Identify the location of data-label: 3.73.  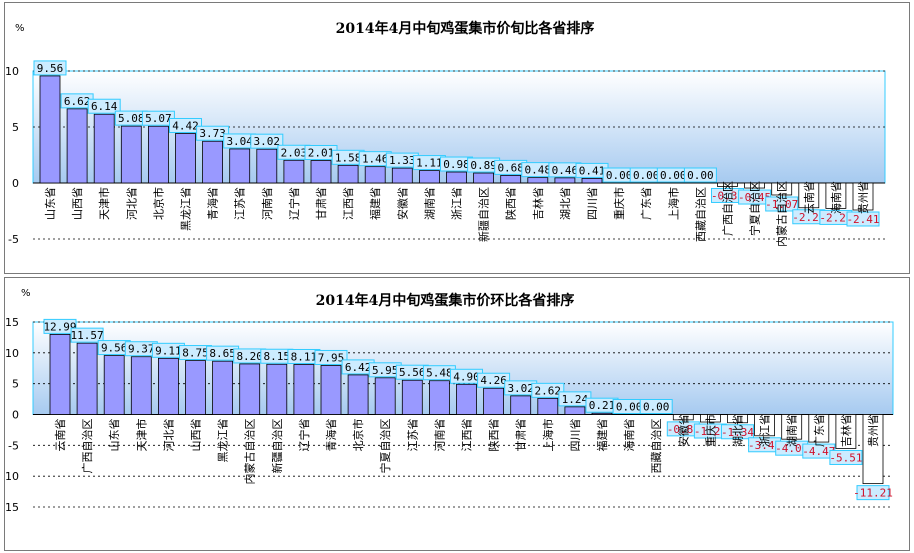
(212, 133).